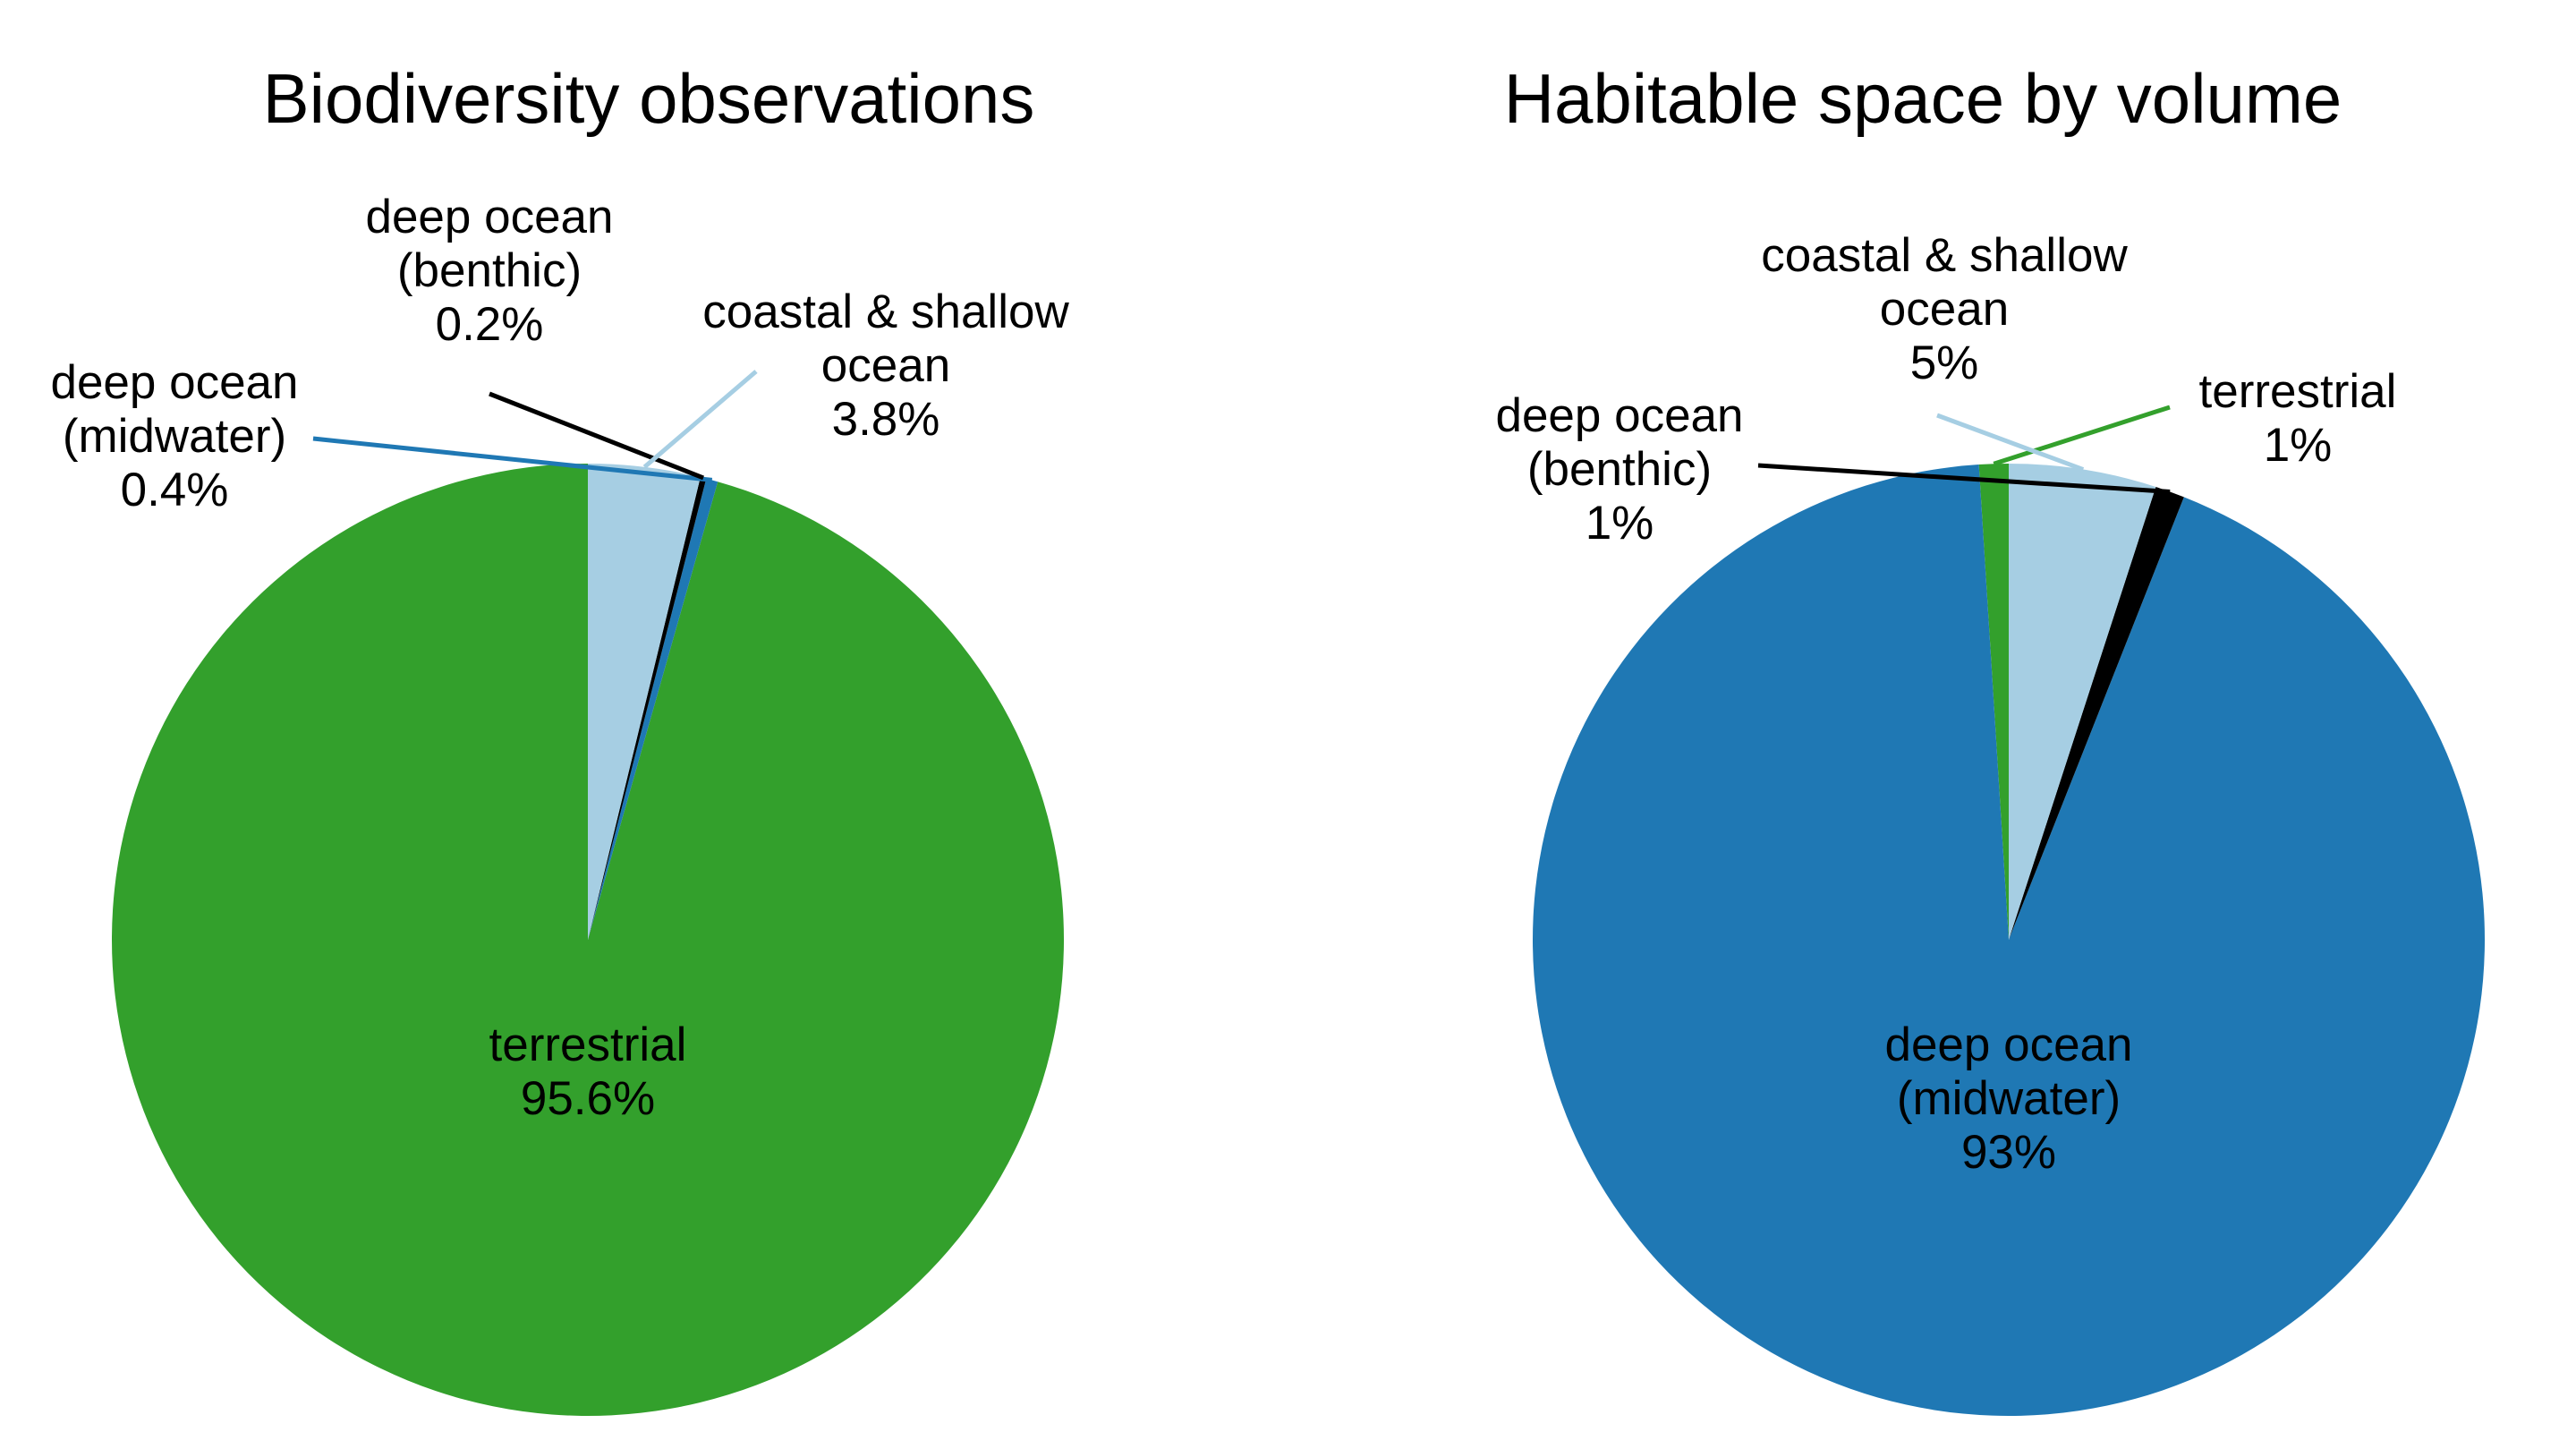 This screenshot has width=2576, height=1449. What do you see at coordinates (649, 98) in the screenshot?
I see `chart-title: Biodiversity observations` at bounding box center [649, 98].